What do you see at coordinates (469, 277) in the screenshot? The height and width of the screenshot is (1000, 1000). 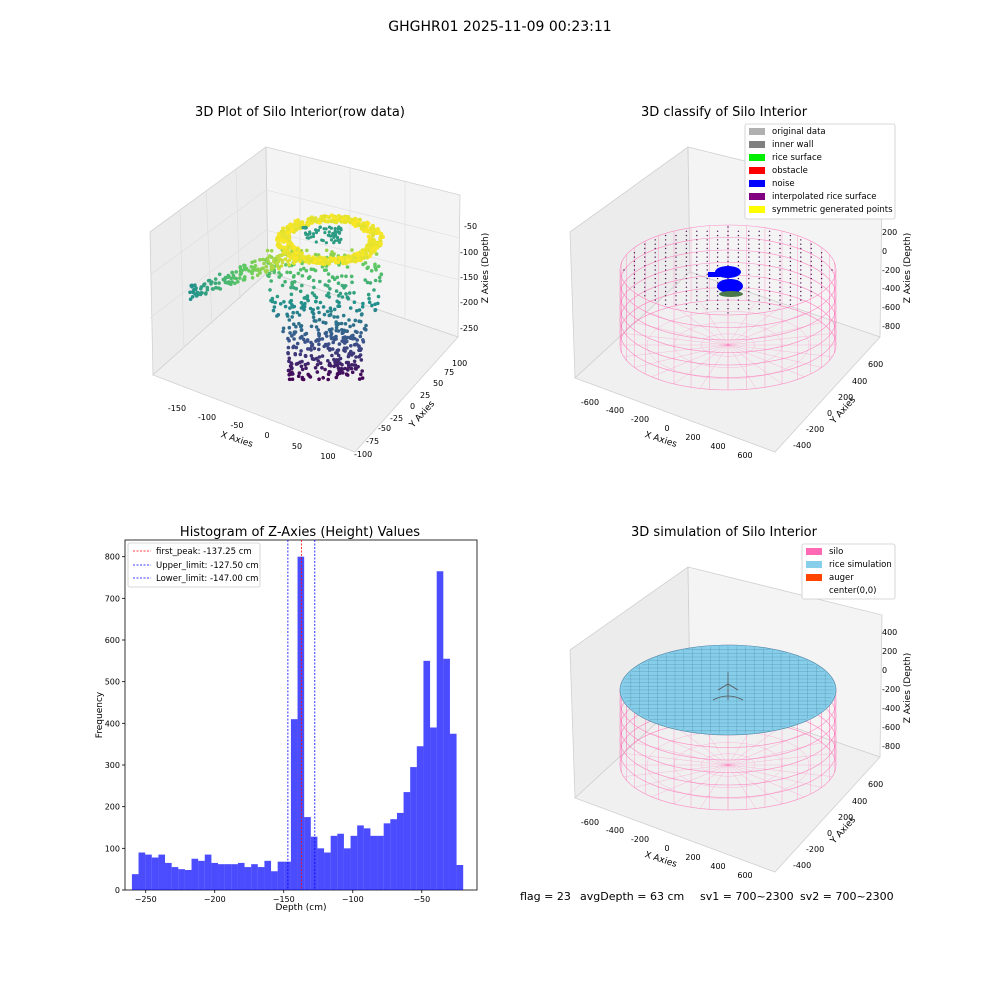 I see `raw-ztick: -150` at bounding box center [469, 277].